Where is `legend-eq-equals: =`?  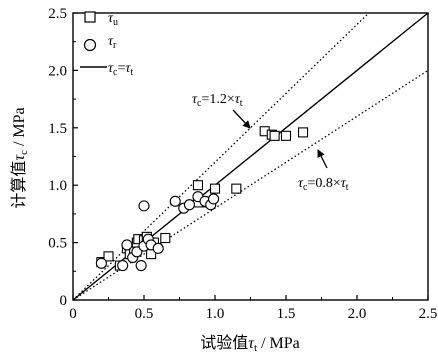
legend-eq-equals: = is located at coordinates (121, 68).